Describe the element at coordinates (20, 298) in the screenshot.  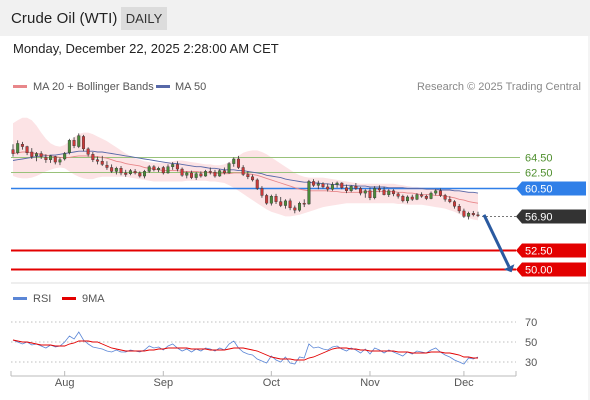
I see `rsi-legend-swatch` at that location.